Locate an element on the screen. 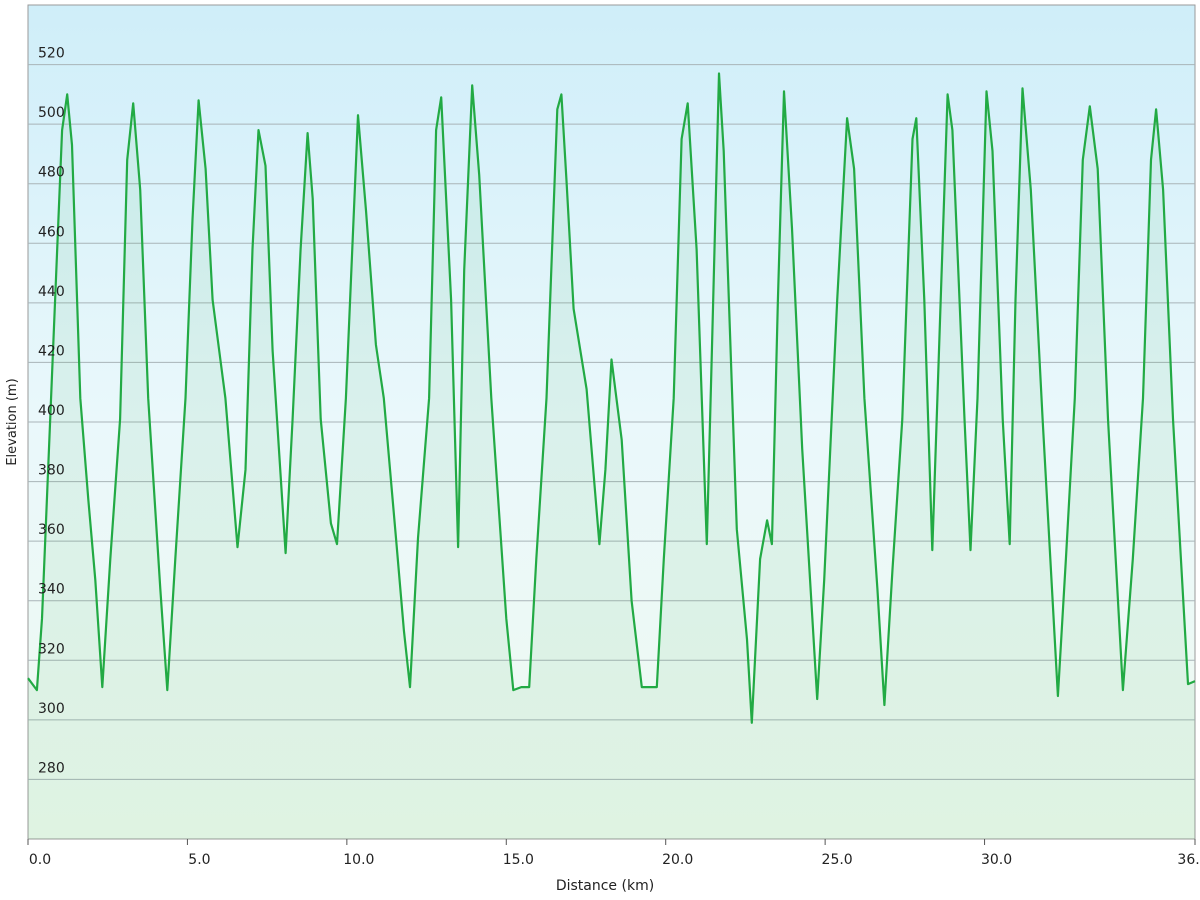 This screenshot has height=900, width=1200. y-tick-label: 460 is located at coordinates (51, 232).